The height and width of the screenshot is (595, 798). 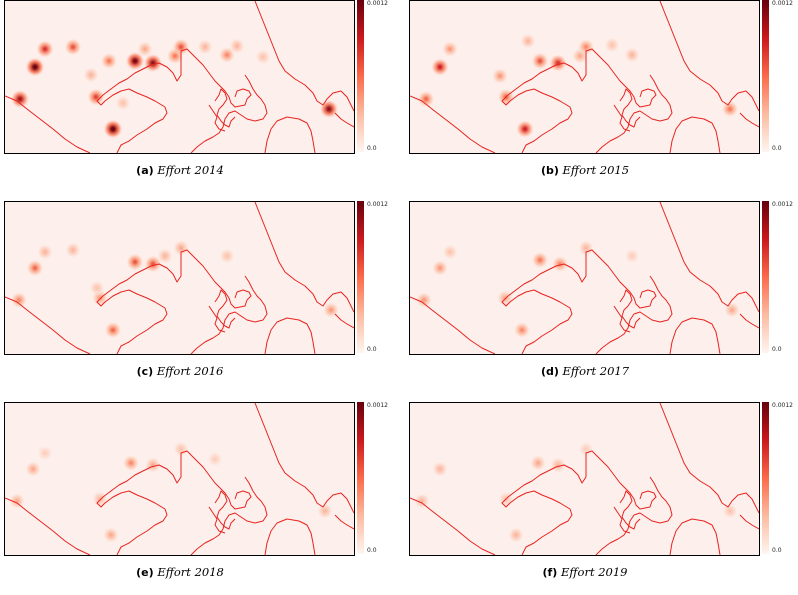 What do you see at coordinates (190, 371) in the screenshot?
I see `caption-title: Effort 2016` at bounding box center [190, 371].